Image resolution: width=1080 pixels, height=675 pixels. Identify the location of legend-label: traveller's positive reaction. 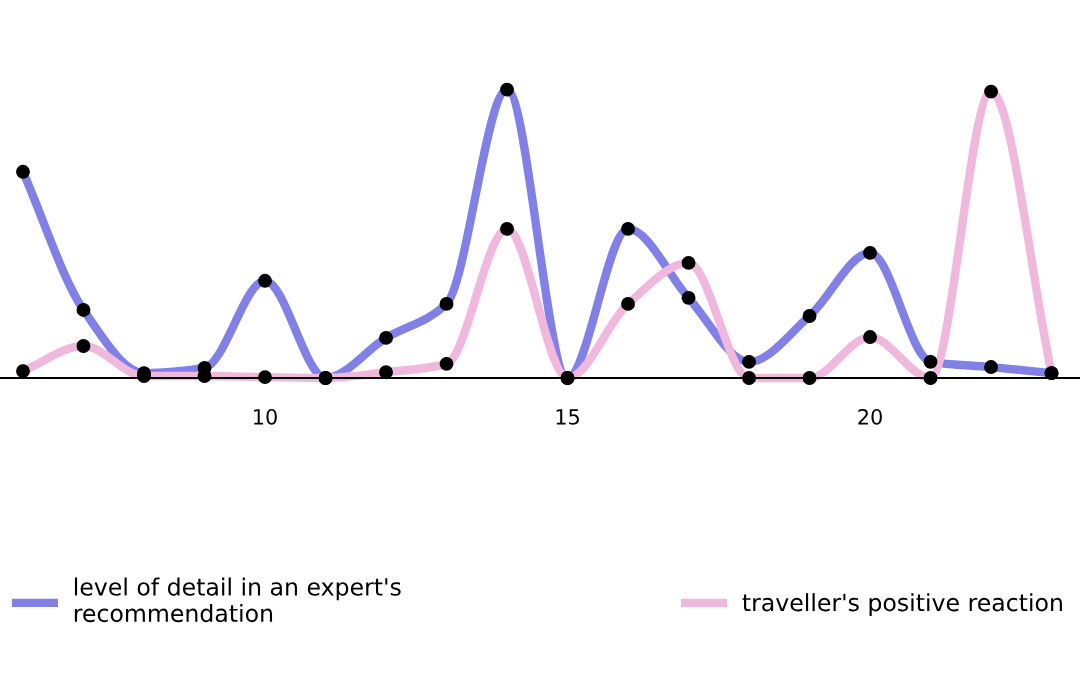
(902, 604).